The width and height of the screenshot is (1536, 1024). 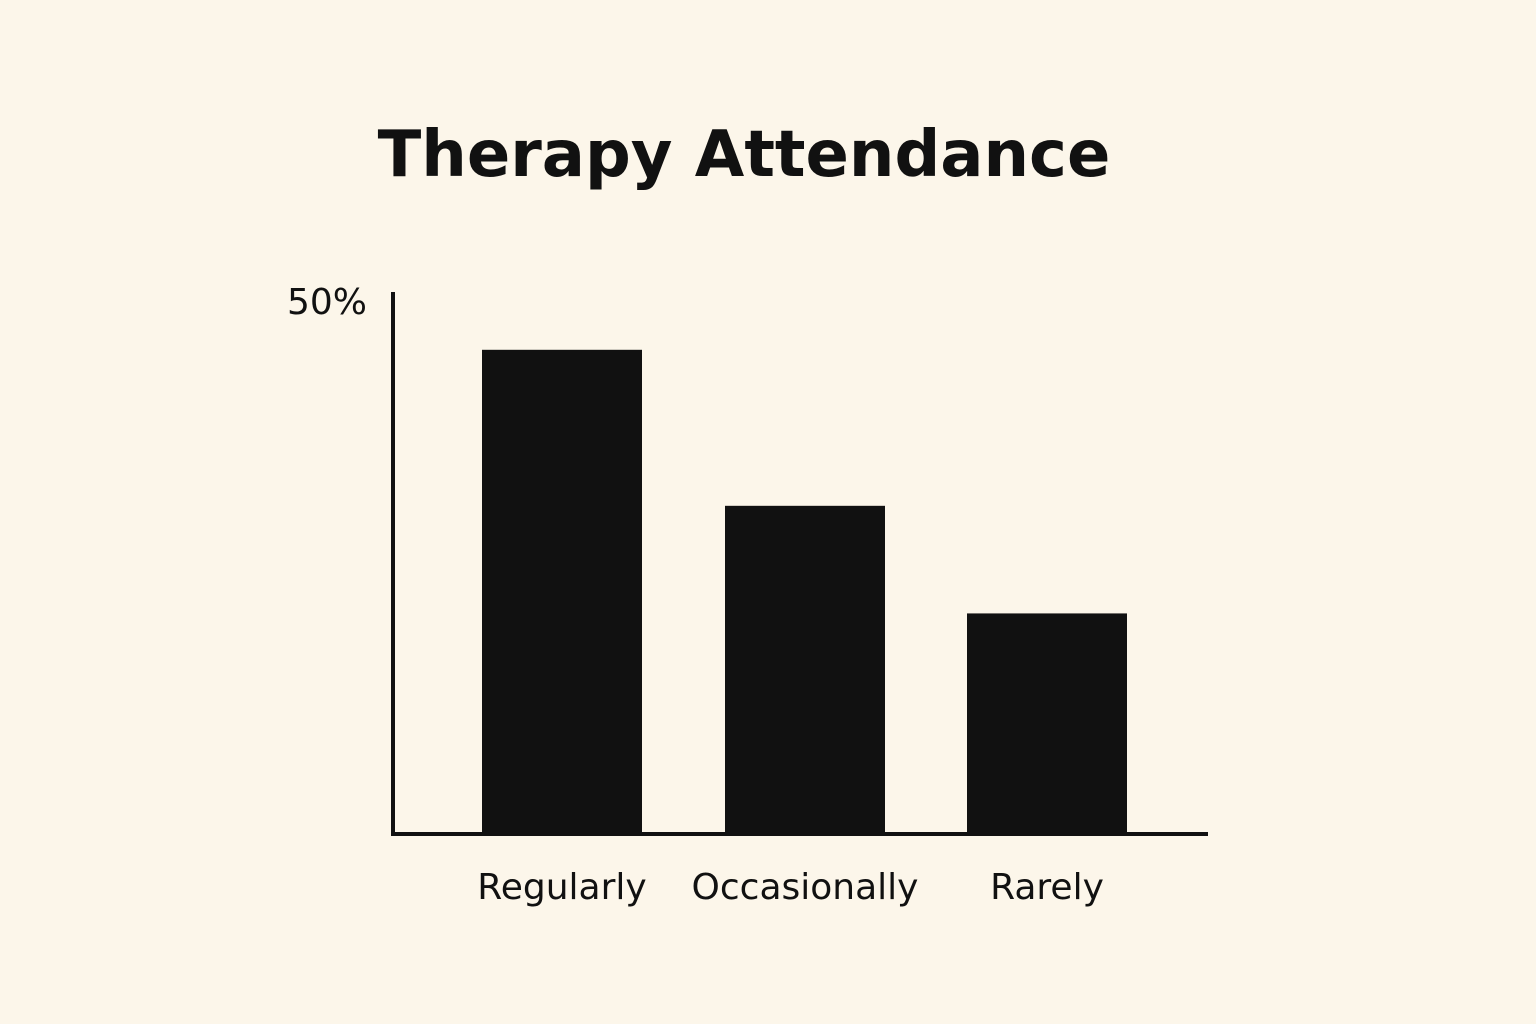 I want to click on y-tick-label-max: 50%, so click(x=327, y=302).